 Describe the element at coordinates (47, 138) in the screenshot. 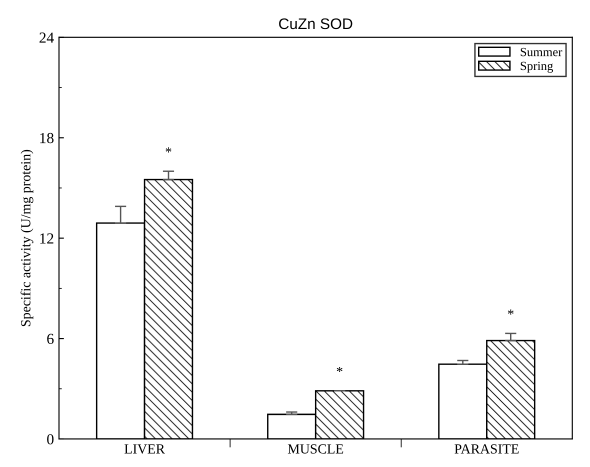

I see `y-tick-label: 18` at that location.